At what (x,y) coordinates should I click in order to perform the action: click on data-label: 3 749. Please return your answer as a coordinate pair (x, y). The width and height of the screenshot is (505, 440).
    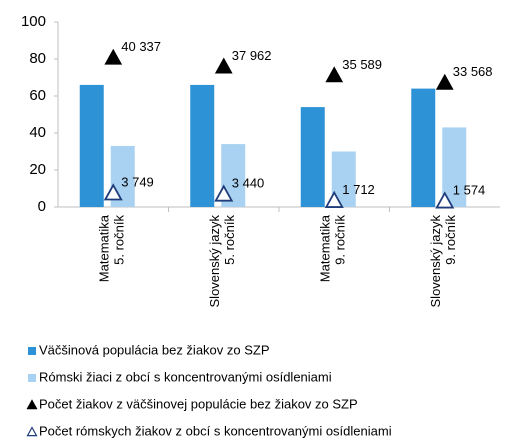
    Looking at the image, I should click on (137, 182).